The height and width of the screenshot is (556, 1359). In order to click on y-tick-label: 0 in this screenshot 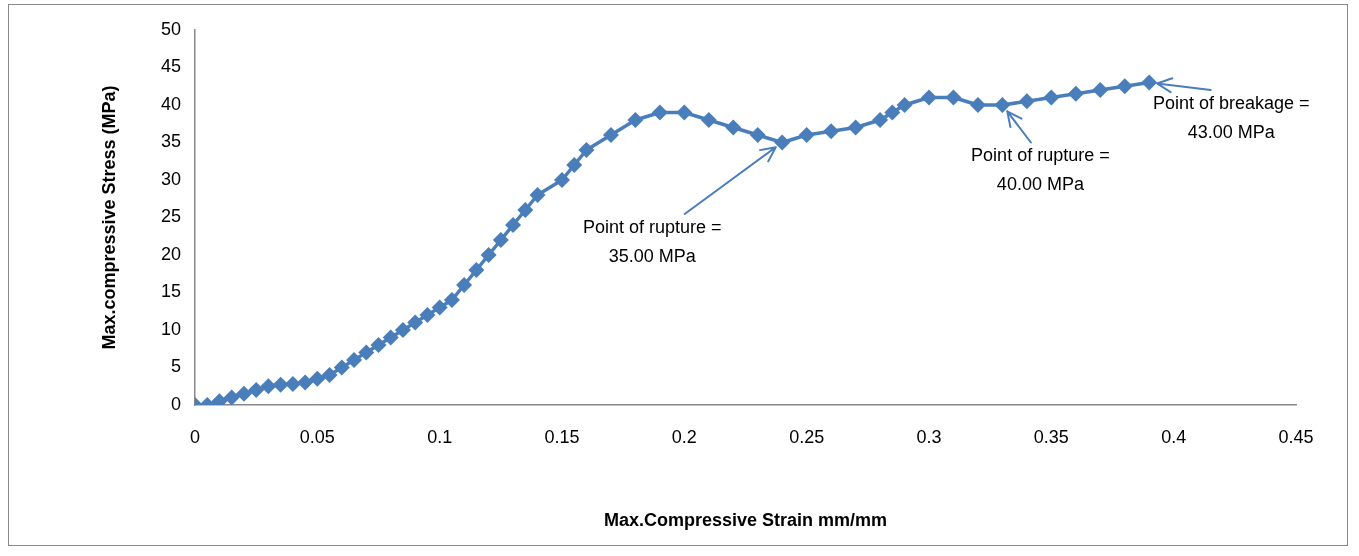, I will do `click(175, 403)`.